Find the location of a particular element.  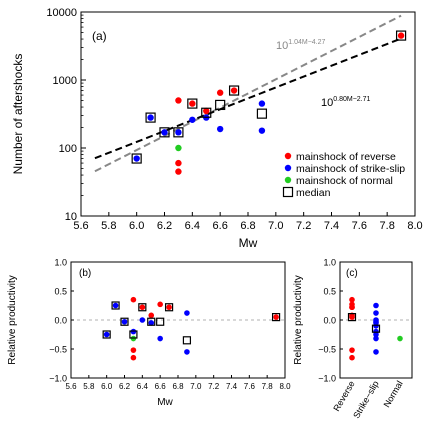

panel-a-xtick-label: 5.6 is located at coordinates (80, 226).